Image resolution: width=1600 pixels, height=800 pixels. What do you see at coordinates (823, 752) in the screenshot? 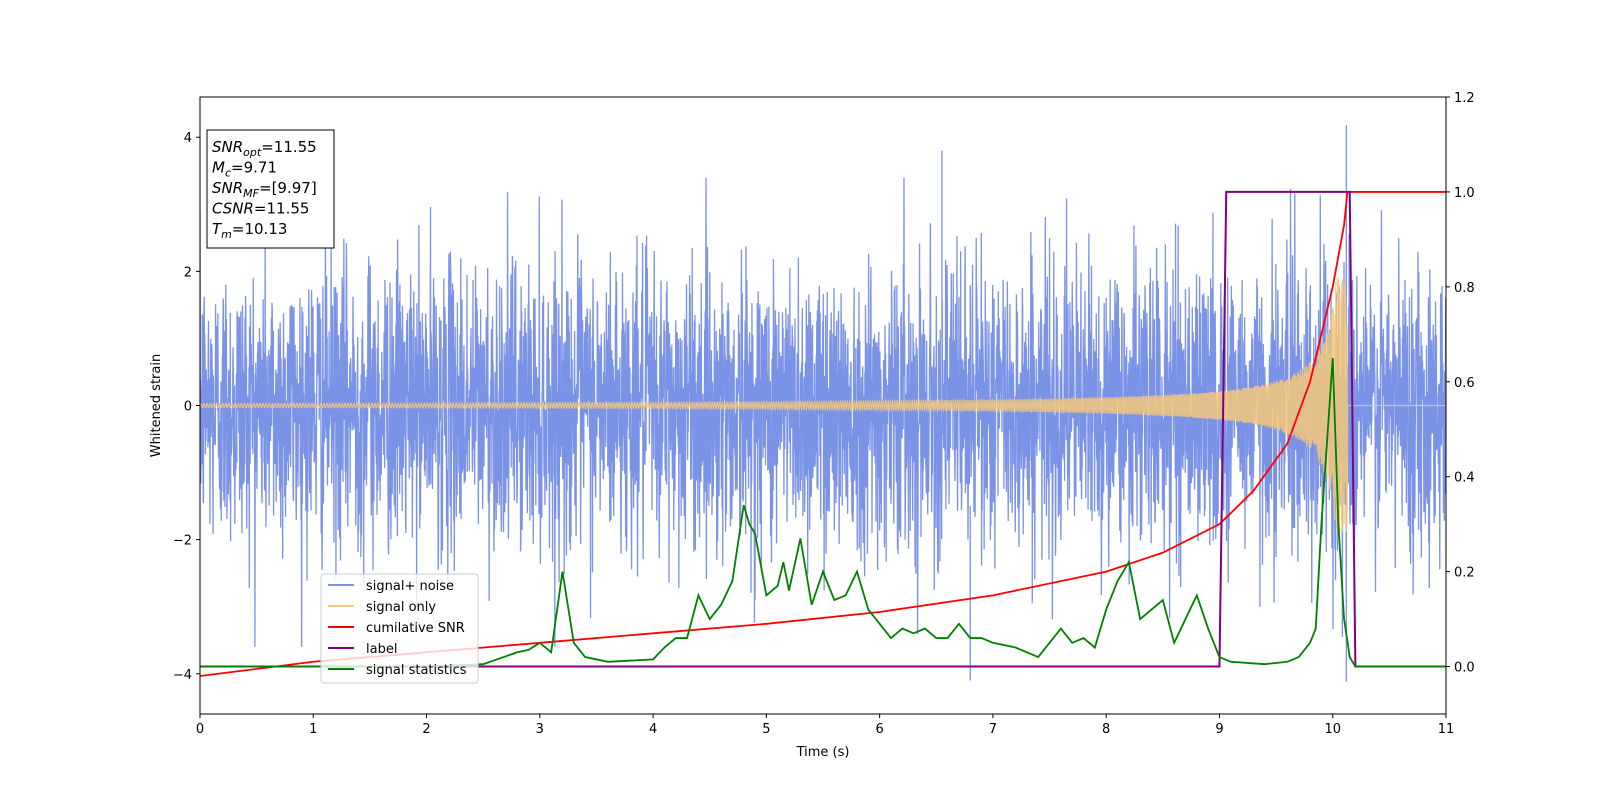
I see `x-axis-label: Time (s)` at bounding box center [823, 752].